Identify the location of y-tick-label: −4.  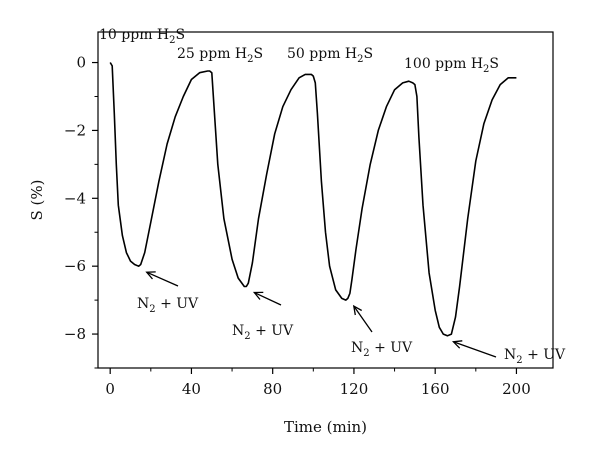
(75, 198).